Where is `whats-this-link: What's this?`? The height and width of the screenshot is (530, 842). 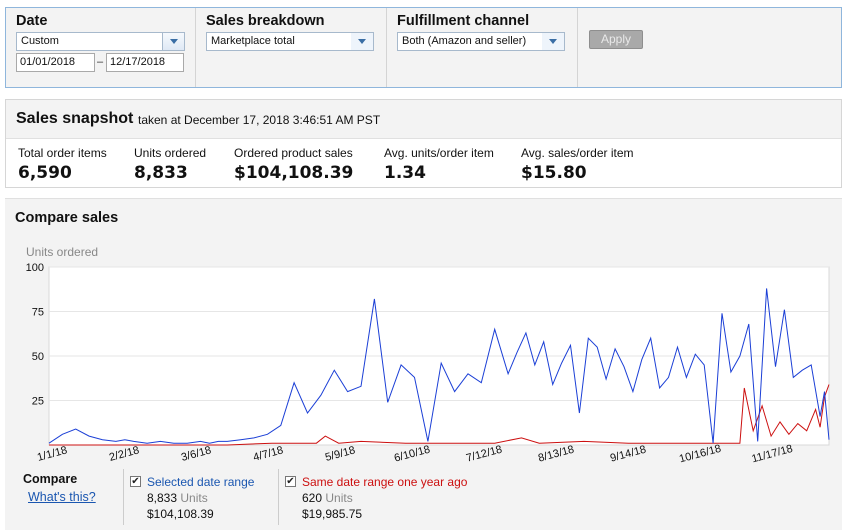
whats-this-link: What's this? is located at coordinates (62, 497).